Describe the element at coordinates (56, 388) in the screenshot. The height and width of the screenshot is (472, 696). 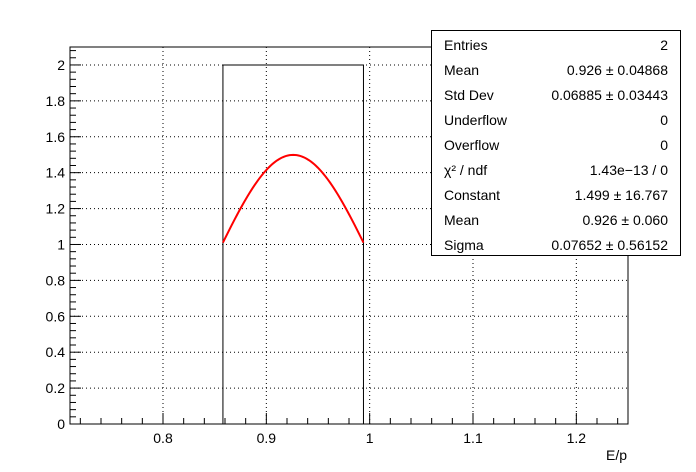
I see `y-tick-label: 0.2` at that location.